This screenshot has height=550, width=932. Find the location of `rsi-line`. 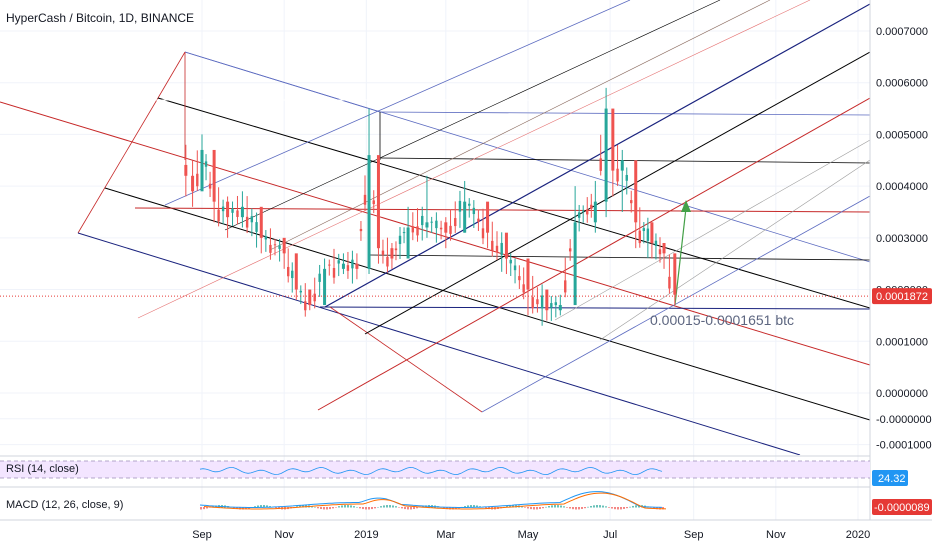

rsi-line is located at coordinates (431, 471).